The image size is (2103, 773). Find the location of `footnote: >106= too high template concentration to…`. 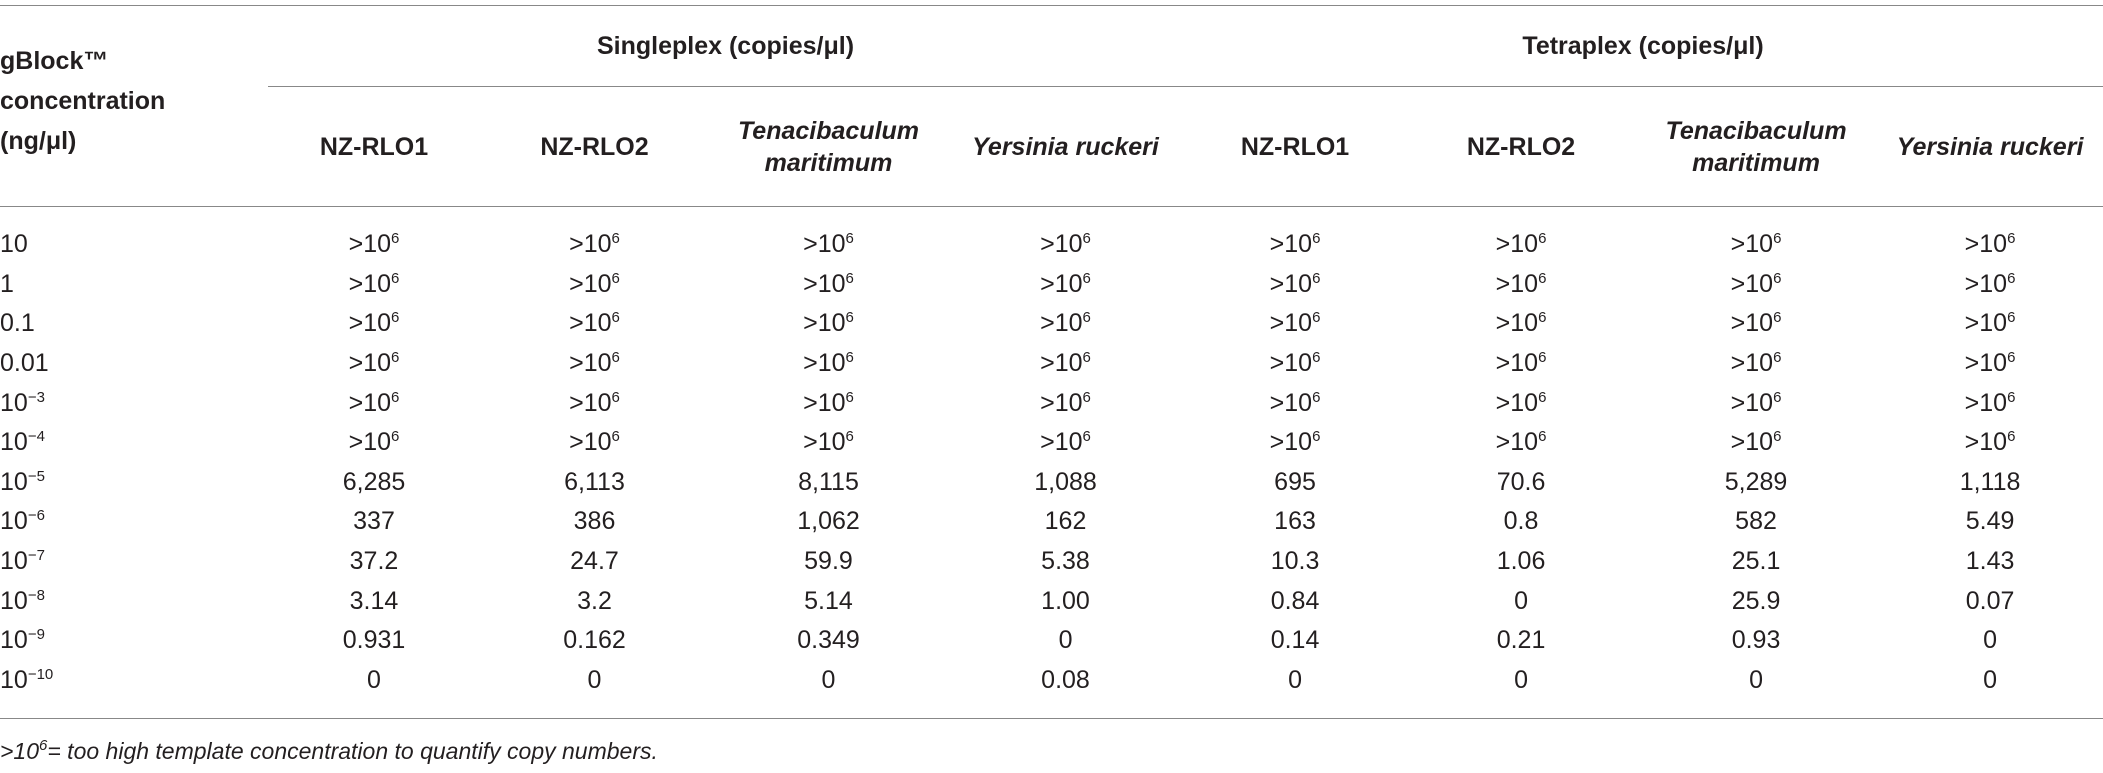

footnote: >106= too high template concentration to… is located at coordinates (329, 751).